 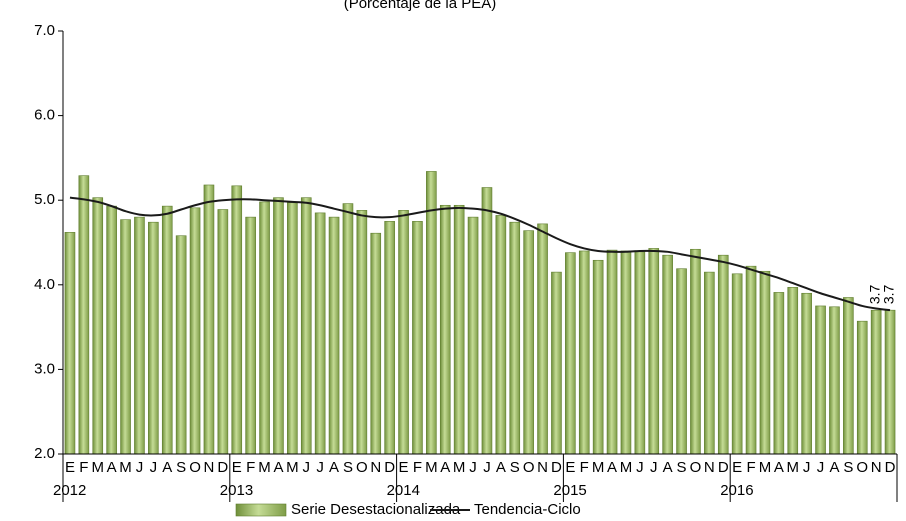 I want to click on data-label: 3.7, so click(x=875, y=295).